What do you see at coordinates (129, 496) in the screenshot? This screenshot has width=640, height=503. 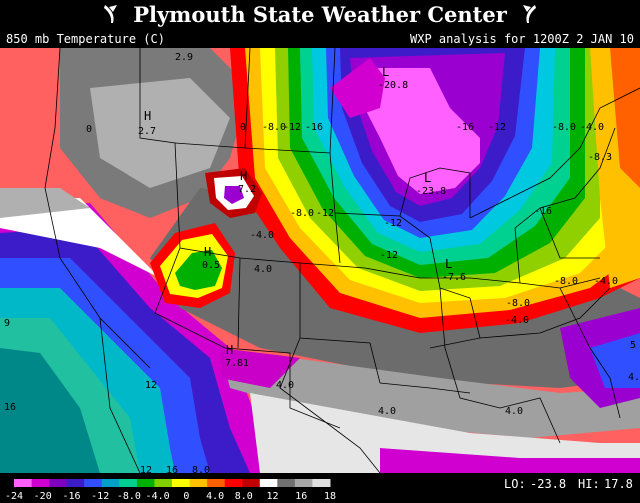 I see `color-scale-tick: -8.0` at bounding box center [129, 496].